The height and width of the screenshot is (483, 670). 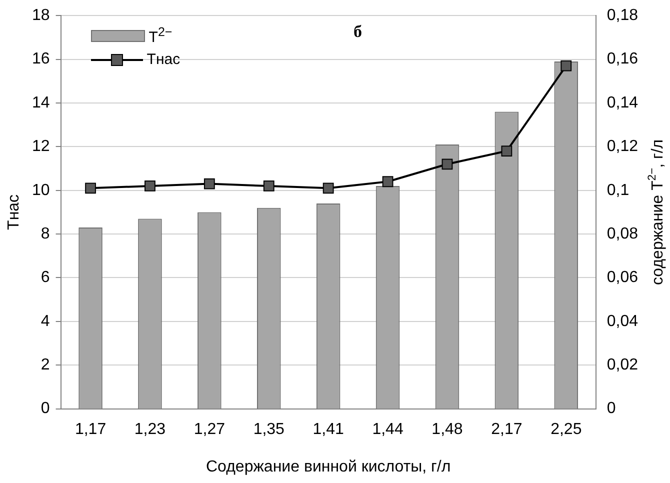 What do you see at coordinates (41, 15) in the screenshot?
I see `y-tick-label: 18` at bounding box center [41, 15].